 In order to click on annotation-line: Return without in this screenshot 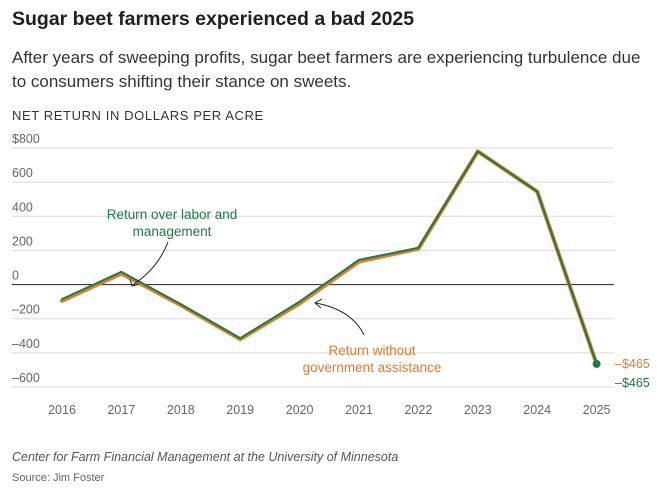, I will do `click(371, 350)`.